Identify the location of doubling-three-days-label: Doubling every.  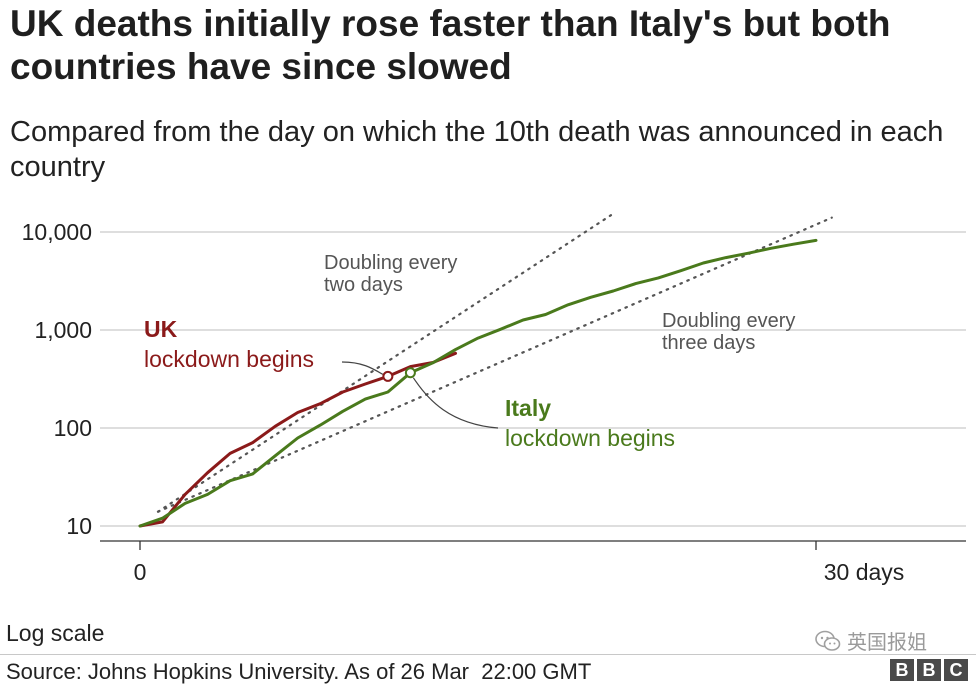
(728, 321).